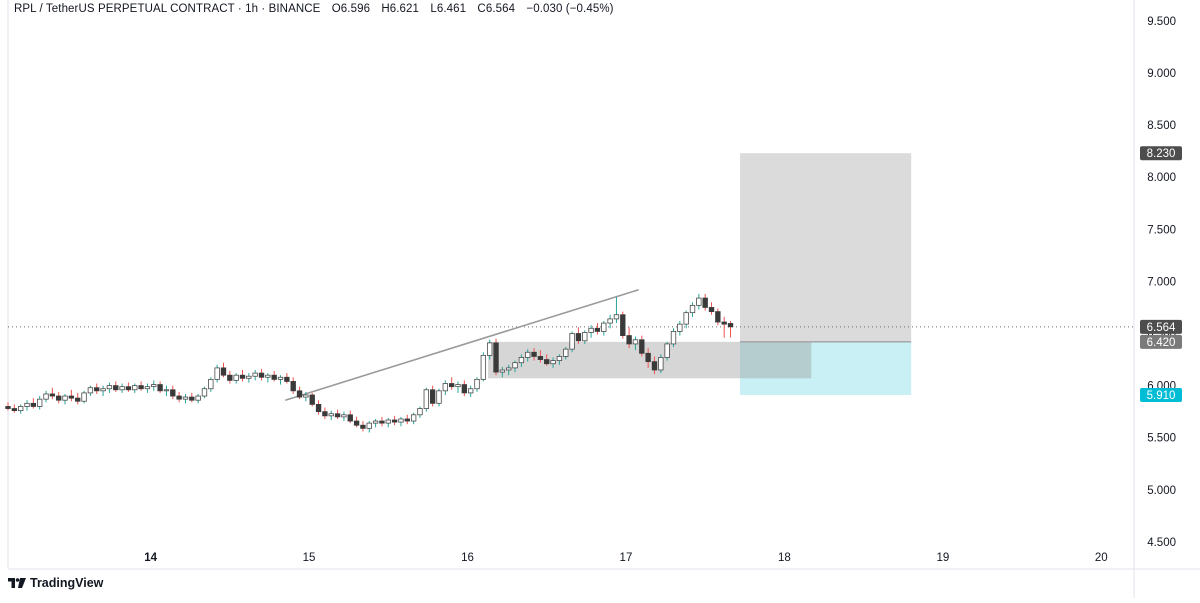  Describe the element at coordinates (55, 583) in the screenshot. I see `tradingview-brand: TradingView` at that location.